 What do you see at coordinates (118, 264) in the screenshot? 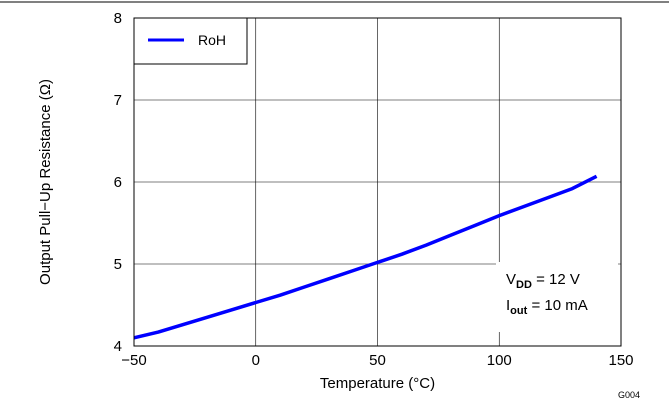
I see `y-tick-label: 5` at bounding box center [118, 264].